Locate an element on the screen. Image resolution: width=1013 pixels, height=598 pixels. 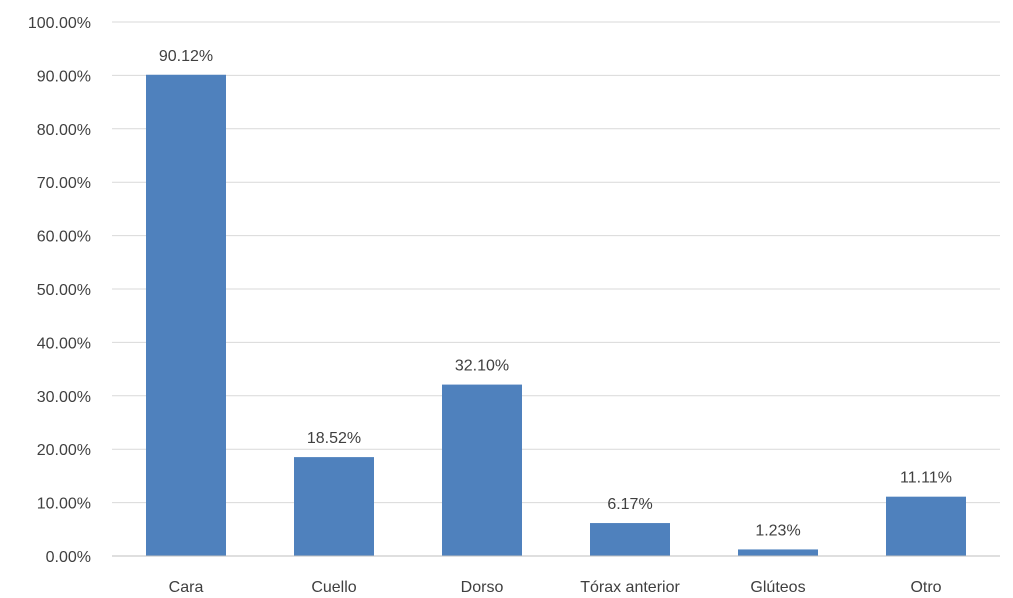
y-tick-label: 20.00% is located at coordinates (64, 450).